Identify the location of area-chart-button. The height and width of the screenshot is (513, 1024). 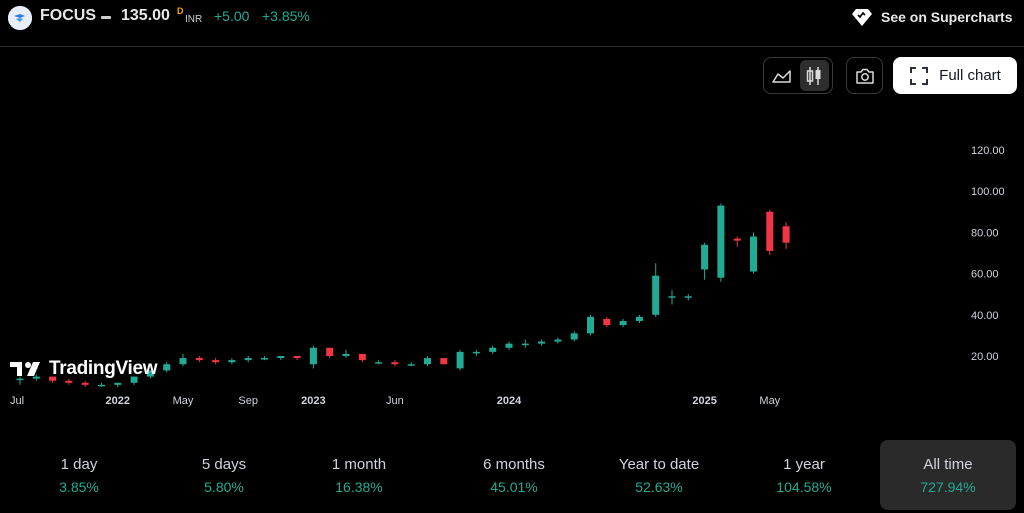
(782, 75).